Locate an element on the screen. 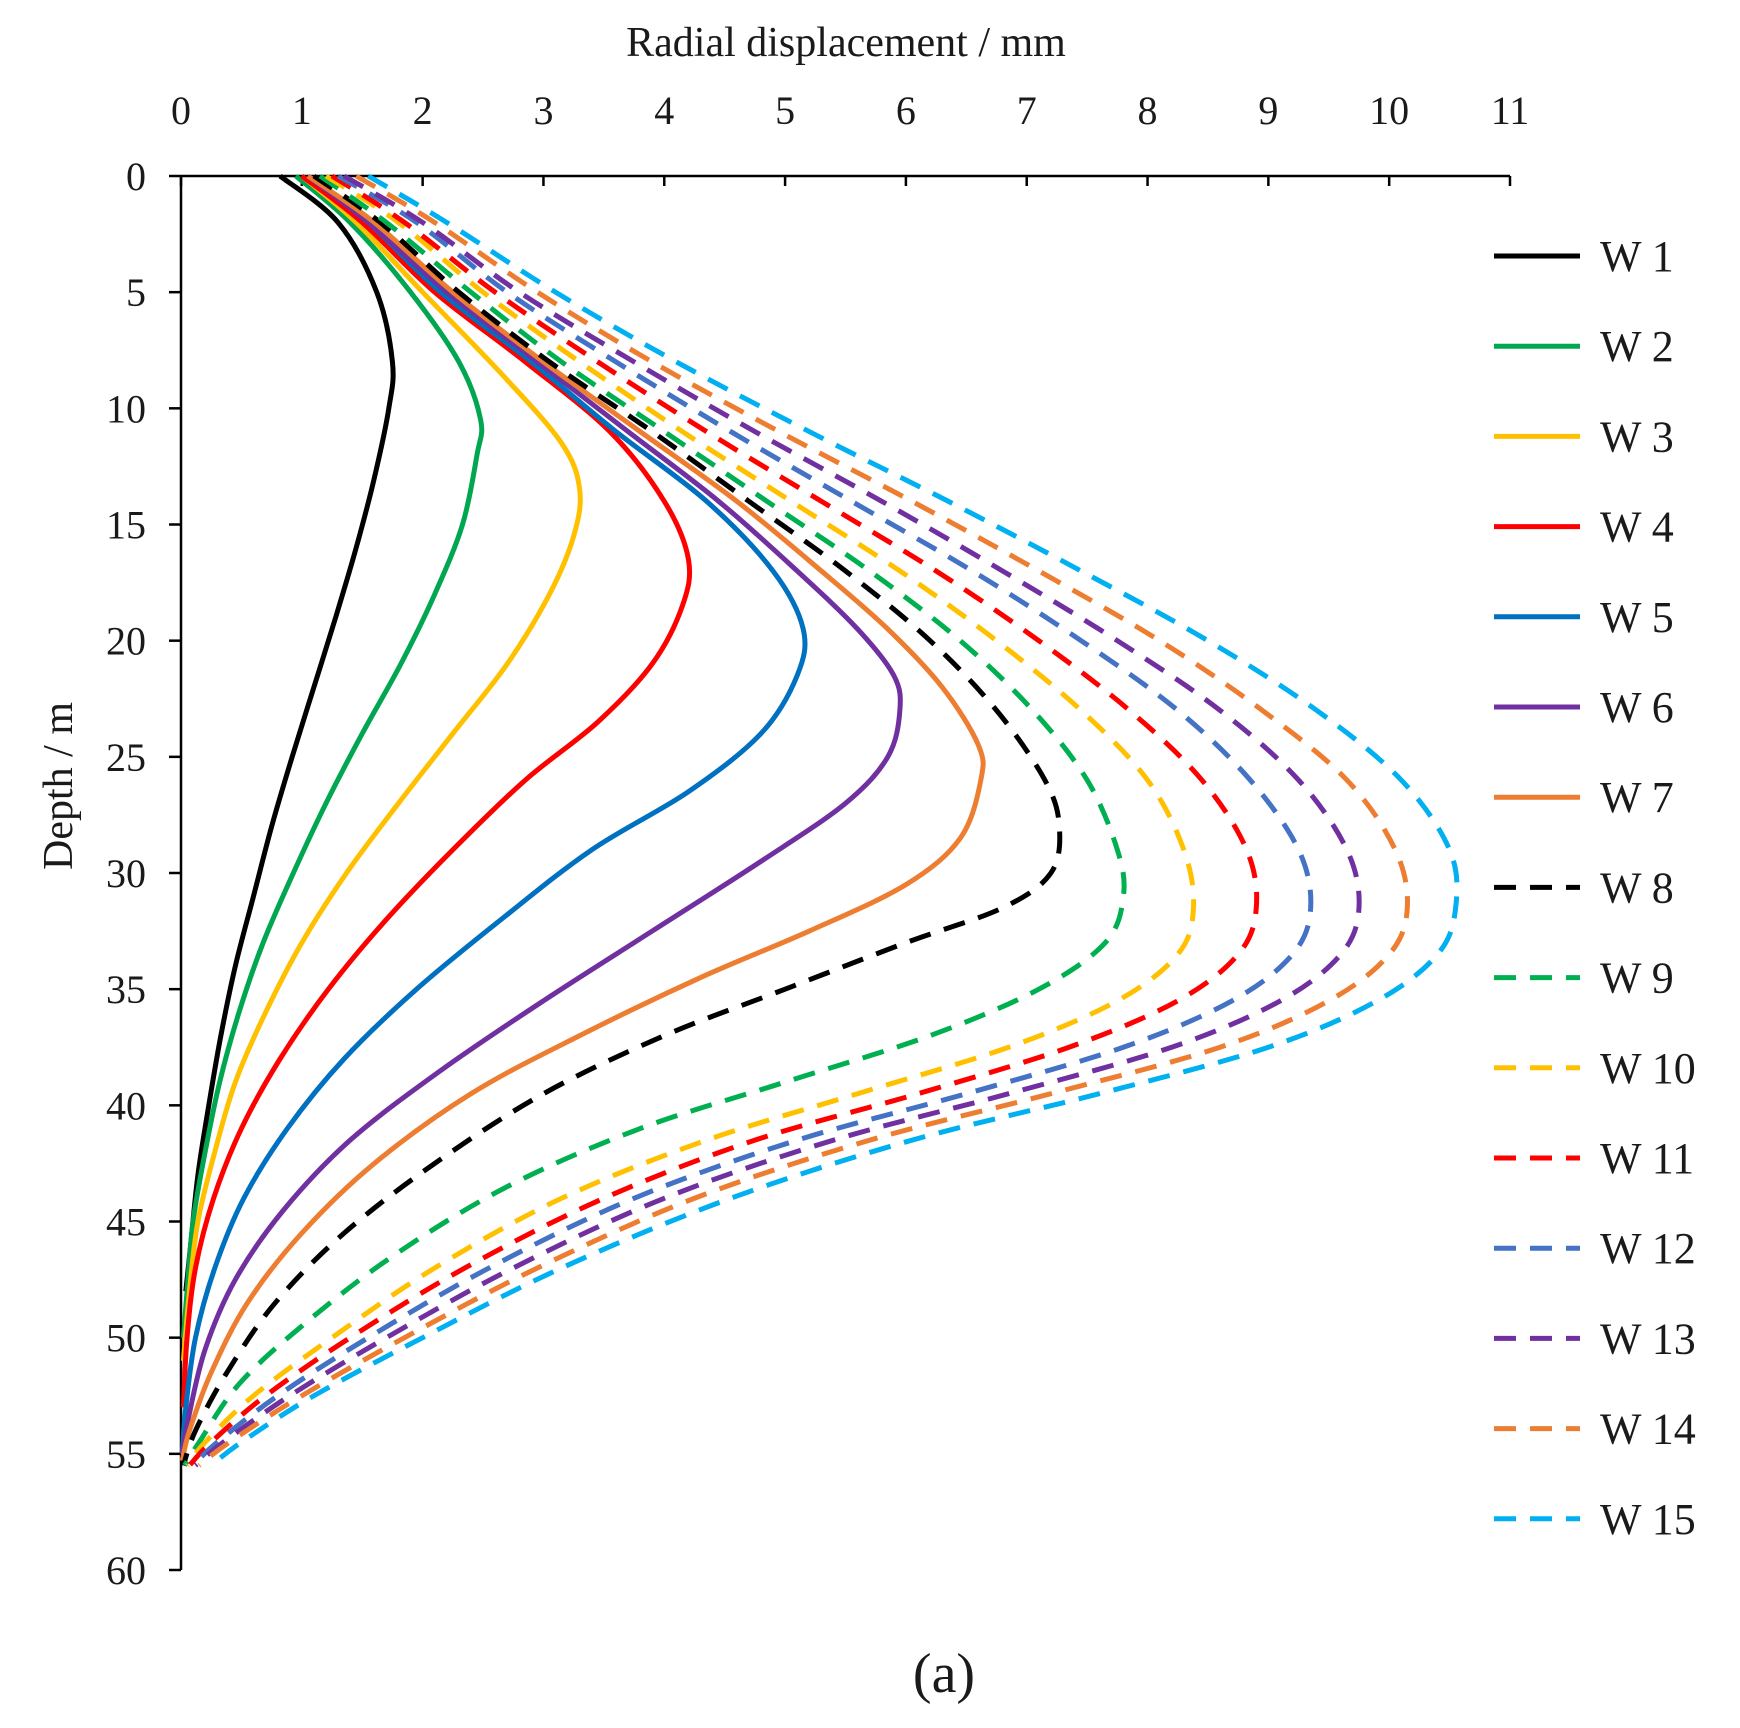 The height and width of the screenshot is (1728, 1740). y-axis-ticks: 0 5 10 15 20 25 30 35 40 45 50 55 60 is located at coordinates (143, 873).